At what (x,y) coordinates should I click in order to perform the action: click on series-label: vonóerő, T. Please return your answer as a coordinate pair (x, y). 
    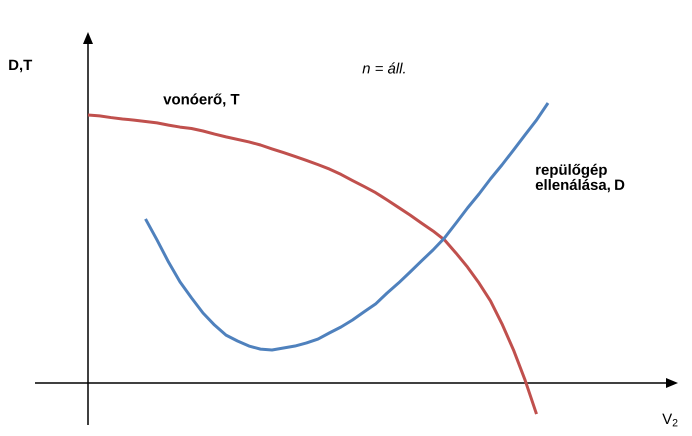
    Looking at the image, I should click on (201, 100).